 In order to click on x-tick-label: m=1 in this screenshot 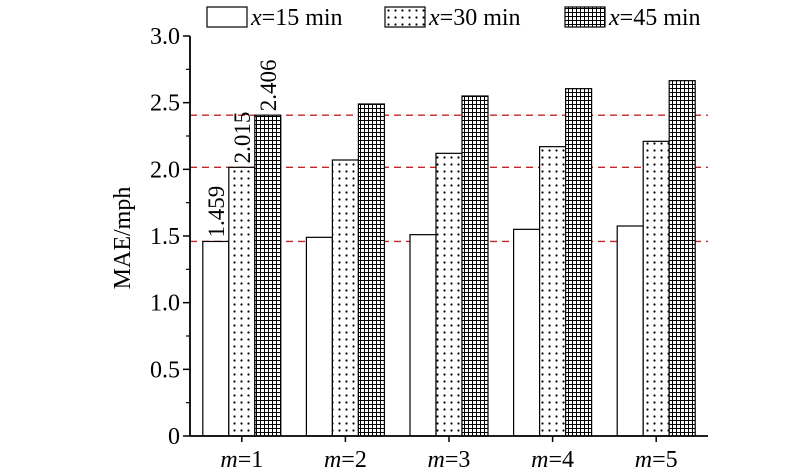, I will do `click(241, 460)`.